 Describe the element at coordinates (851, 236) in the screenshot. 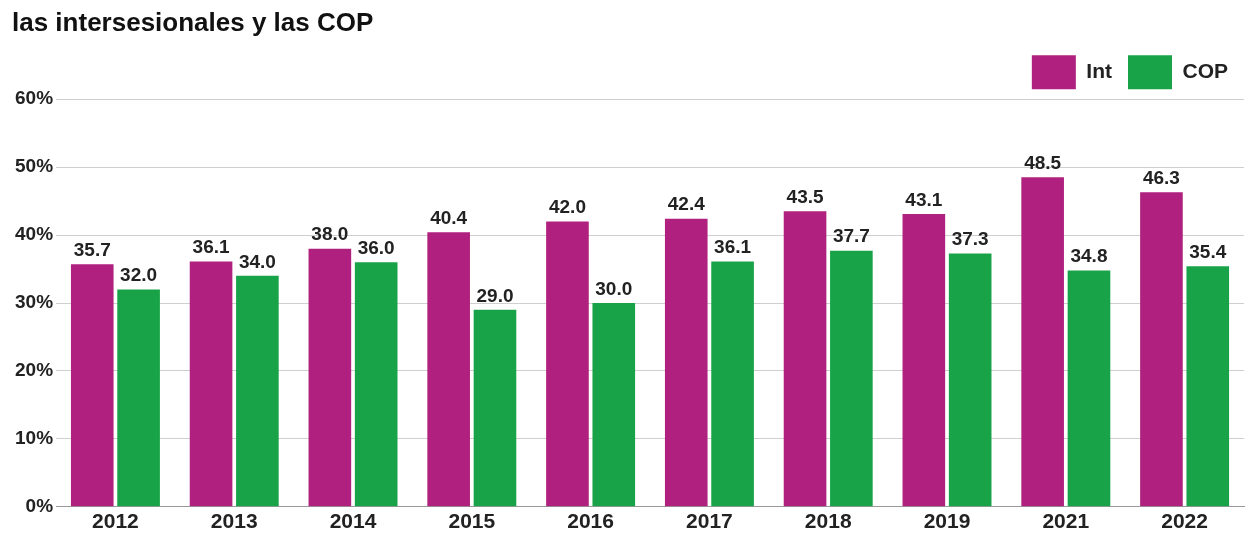

I see `data-label: 37.7` at that location.